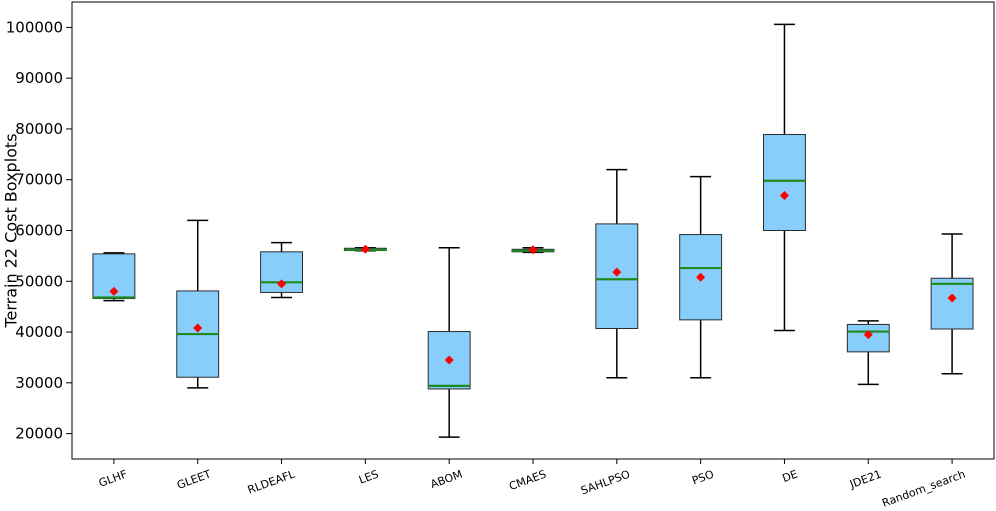 The height and width of the screenshot is (511, 996). What do you see at coordinates (790, 477) in the screenshot?
I see `x-tick-label: DE` at bounding box center [790, 477].